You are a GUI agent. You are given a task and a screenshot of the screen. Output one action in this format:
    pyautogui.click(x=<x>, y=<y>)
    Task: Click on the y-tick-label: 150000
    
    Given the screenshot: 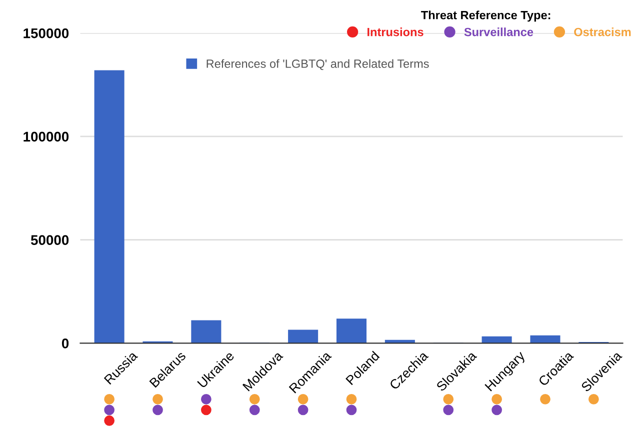 What is the action you would take?
    pyautogui.click(x=46, y=33)
    